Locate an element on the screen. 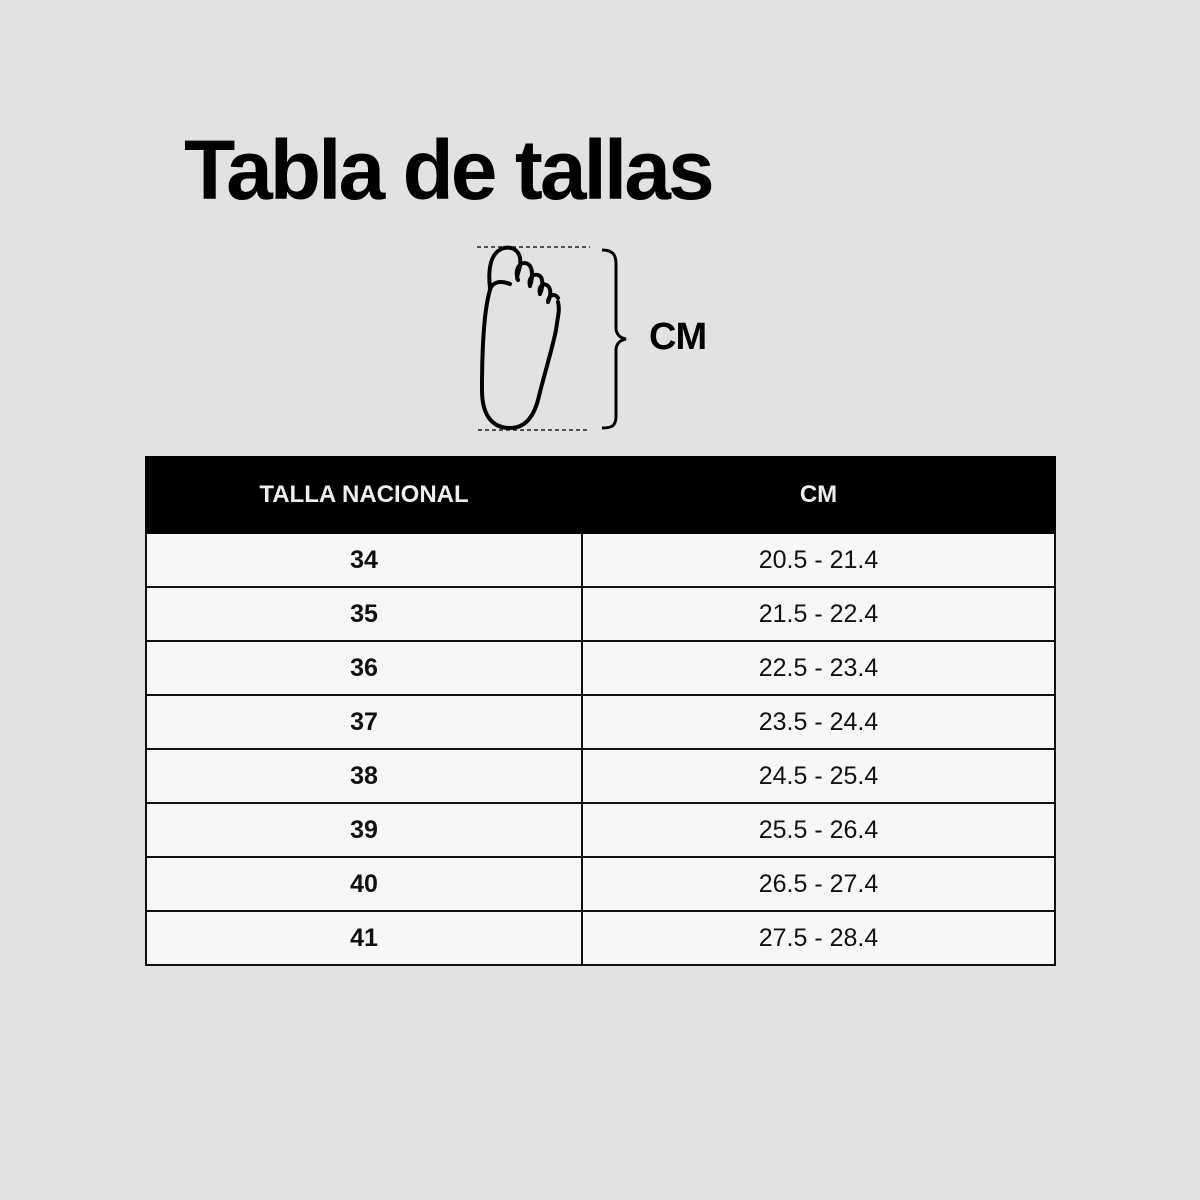 The image size is (1200, 1200). header-cm: CM is located at coordinates (818, 495).